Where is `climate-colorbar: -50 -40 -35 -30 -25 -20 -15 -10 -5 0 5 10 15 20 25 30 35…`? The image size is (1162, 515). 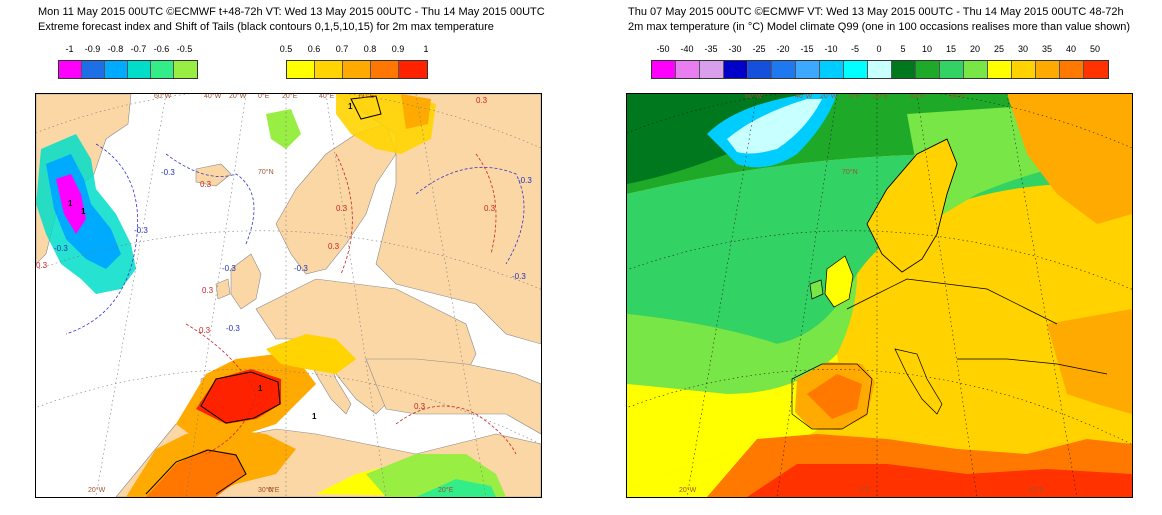
climate-colorbar: -50 -40 -35 -30 -25 -20 -15 -10 -5 0 5 10 15 20 25 30 35… is located at coordinates (881, 62).